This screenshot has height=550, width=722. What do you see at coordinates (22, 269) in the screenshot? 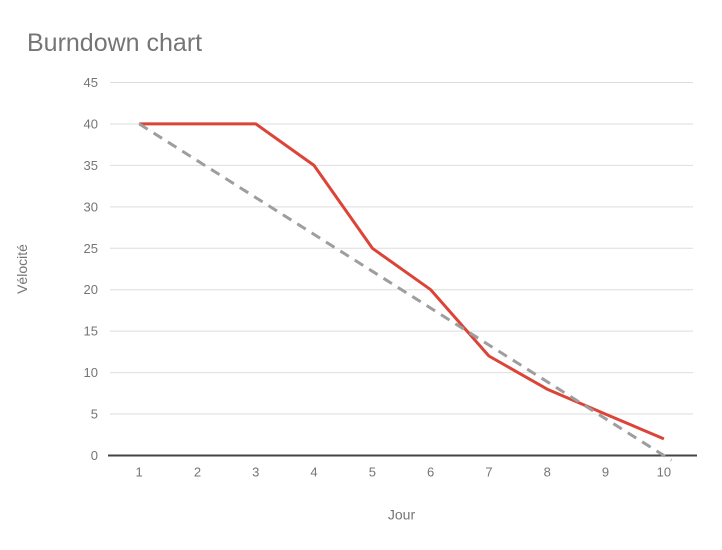
I see `y-axis-title: Vélocité` at bounding box center [22, 269].